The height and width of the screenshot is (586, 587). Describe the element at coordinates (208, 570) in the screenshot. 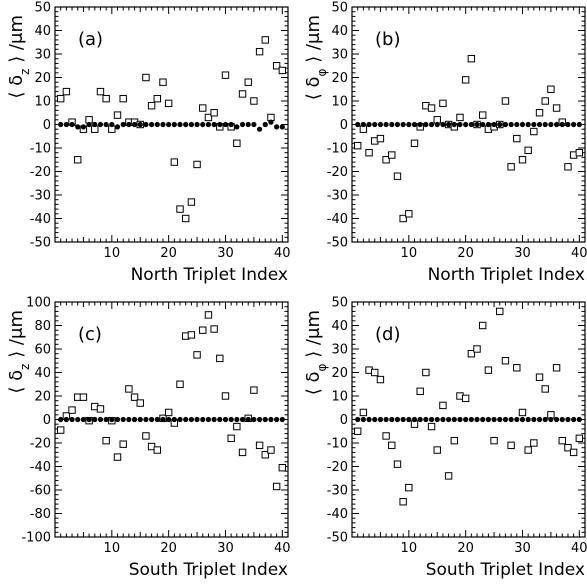

I see `x-axis-title: South Triplet Index` at that location.